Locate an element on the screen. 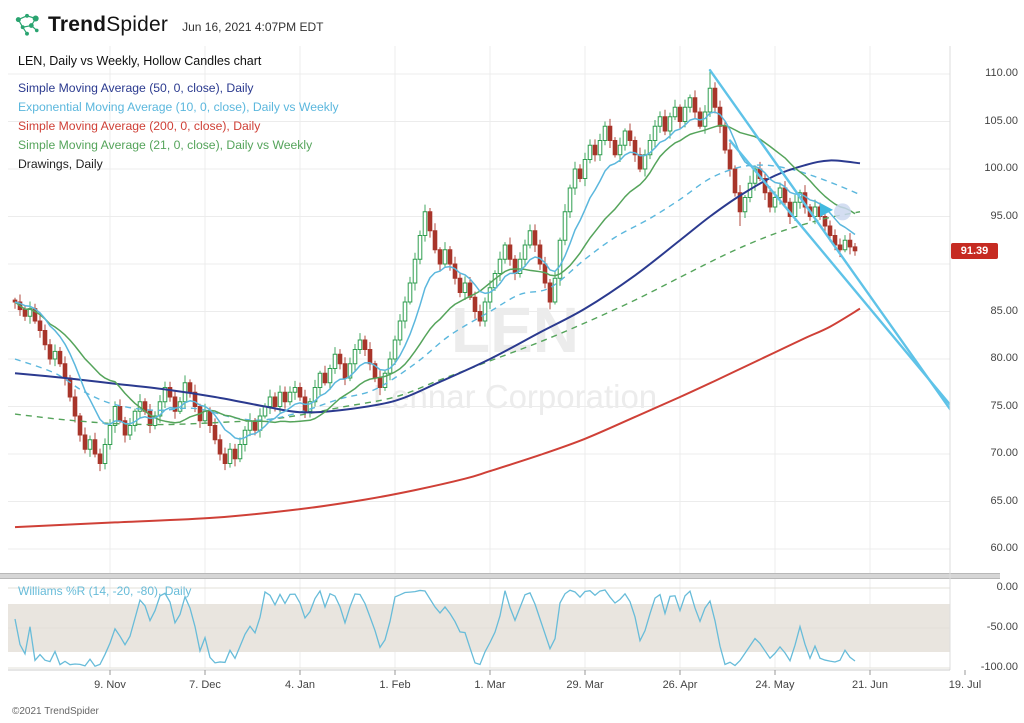 The image size is (1024, 723). price-axis-label: 60.00 is located at coordinates (1004, 548).